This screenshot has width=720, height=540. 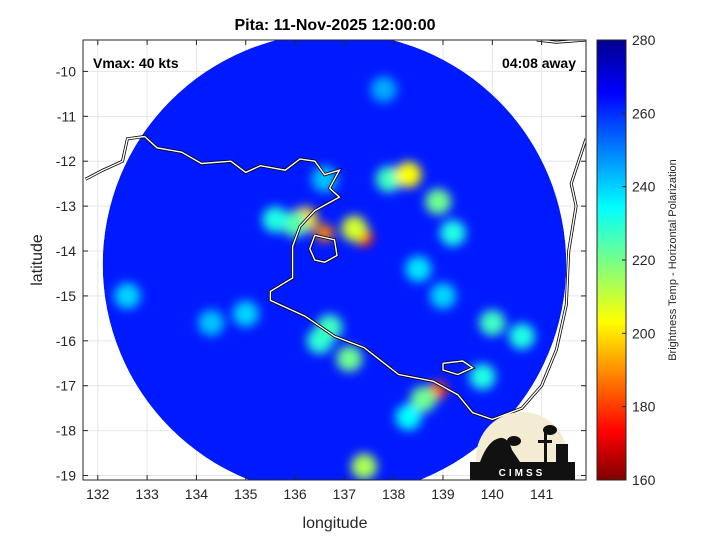 I want to click on y-tick-label: -14, so click(x=66, y=251).